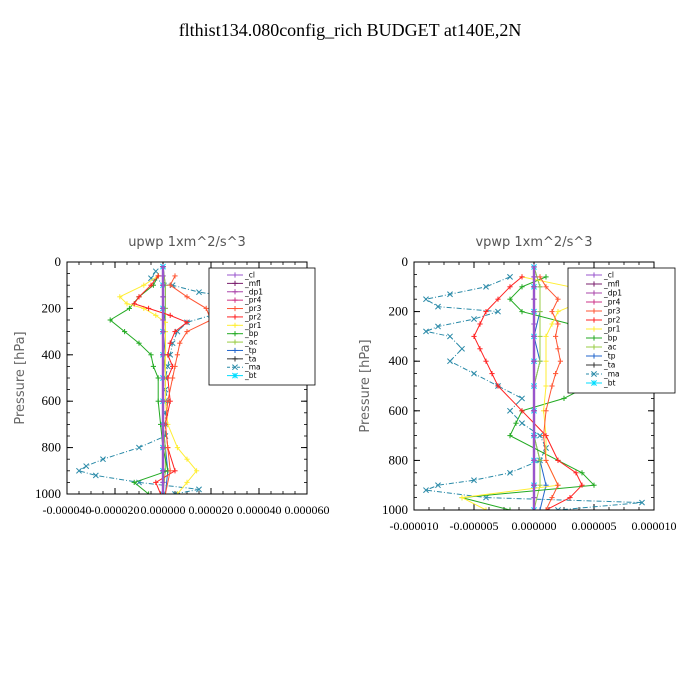 The width and height of the screenshot is (700, 700). I want to click on x-tick-label: -0.000010, so click(414, 526).